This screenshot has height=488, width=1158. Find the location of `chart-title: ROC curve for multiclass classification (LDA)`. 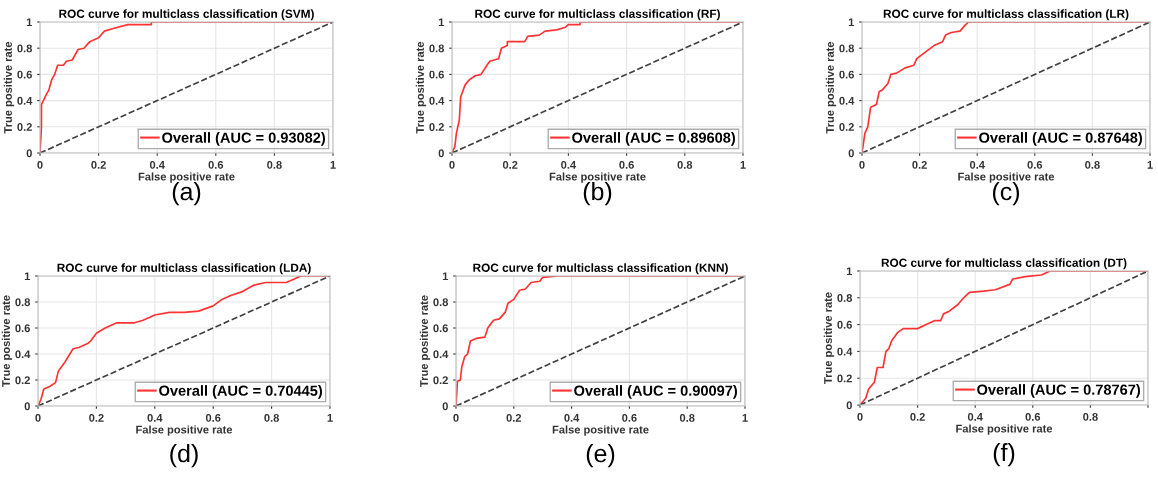

chart-title: ROC curve for multiclass classification (LDA) is located at coordinates (184, 269).